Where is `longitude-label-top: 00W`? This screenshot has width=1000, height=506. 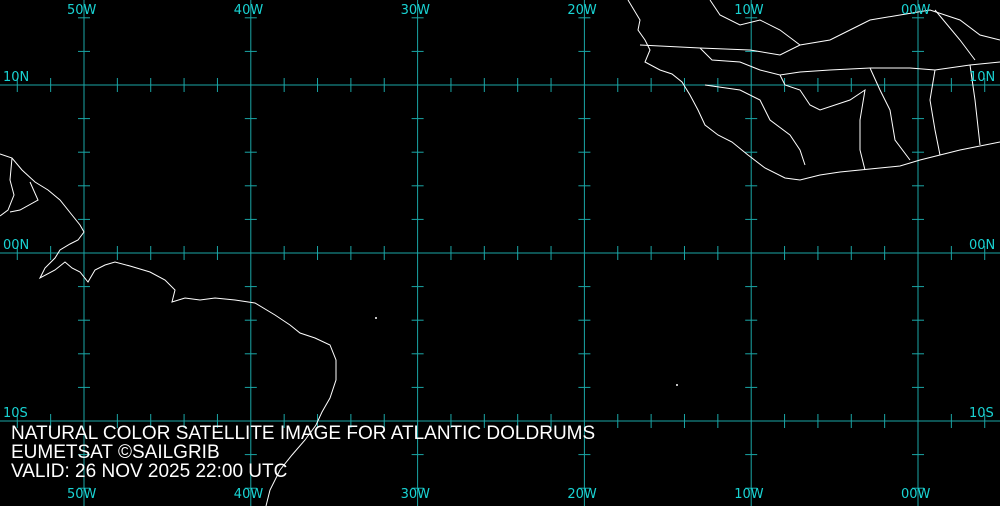 longitude-label-top: 00W is located at coordinates (916, 10).